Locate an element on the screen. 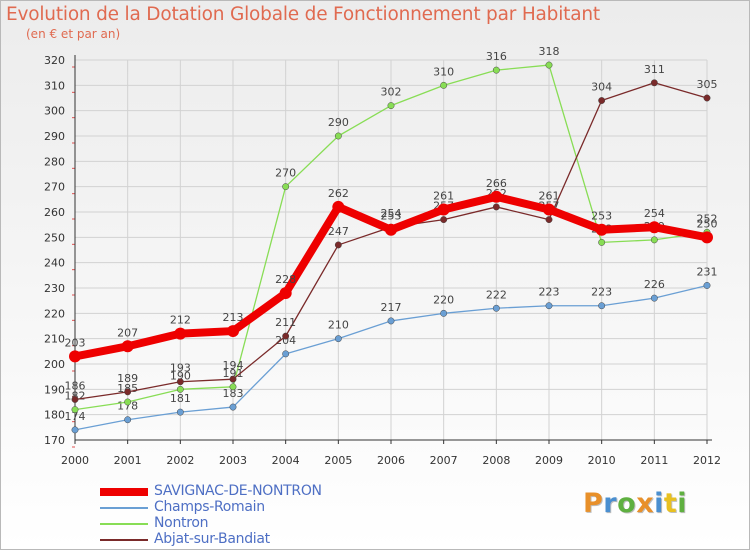  data-label-3: 194 is located at coordinates (233, 365).